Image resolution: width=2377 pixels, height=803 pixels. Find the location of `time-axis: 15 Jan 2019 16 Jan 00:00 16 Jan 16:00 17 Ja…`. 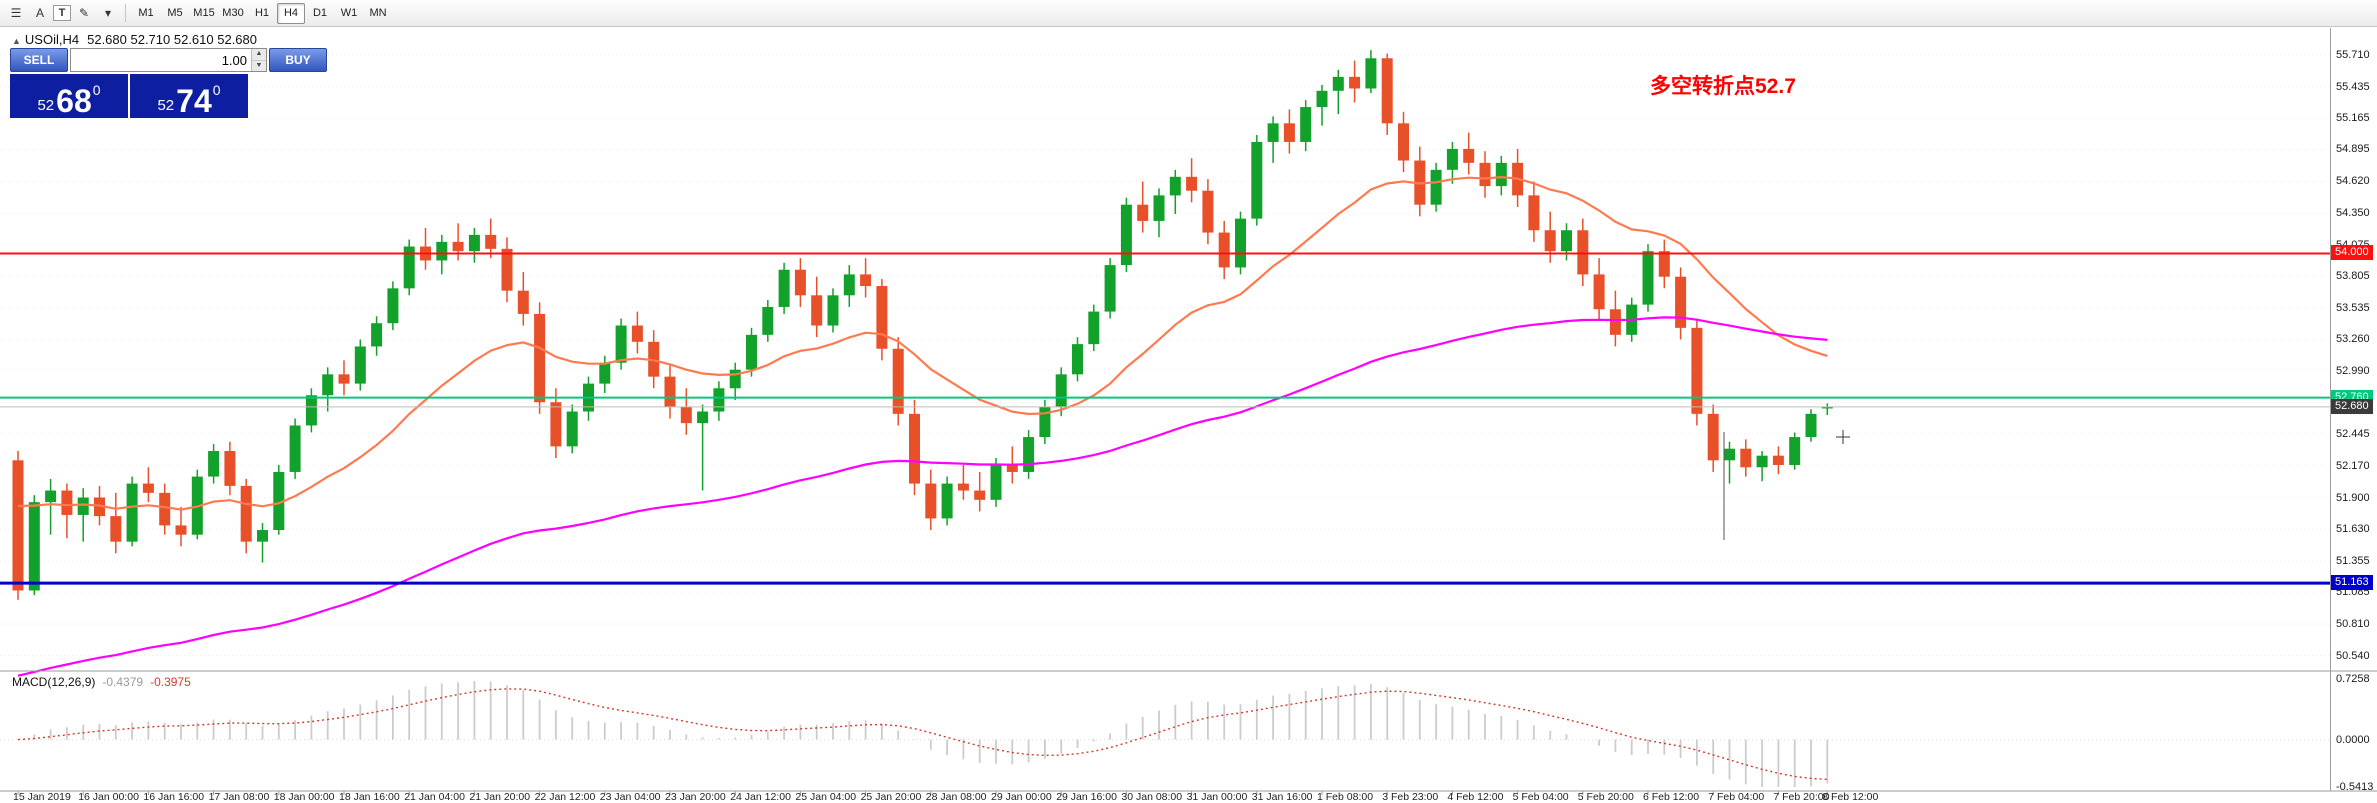

time-axis: 15 Jan 2019 16 Jan 00:00 16 Jan 16:00 17 Ja… is located at coordinates (1165, 797).